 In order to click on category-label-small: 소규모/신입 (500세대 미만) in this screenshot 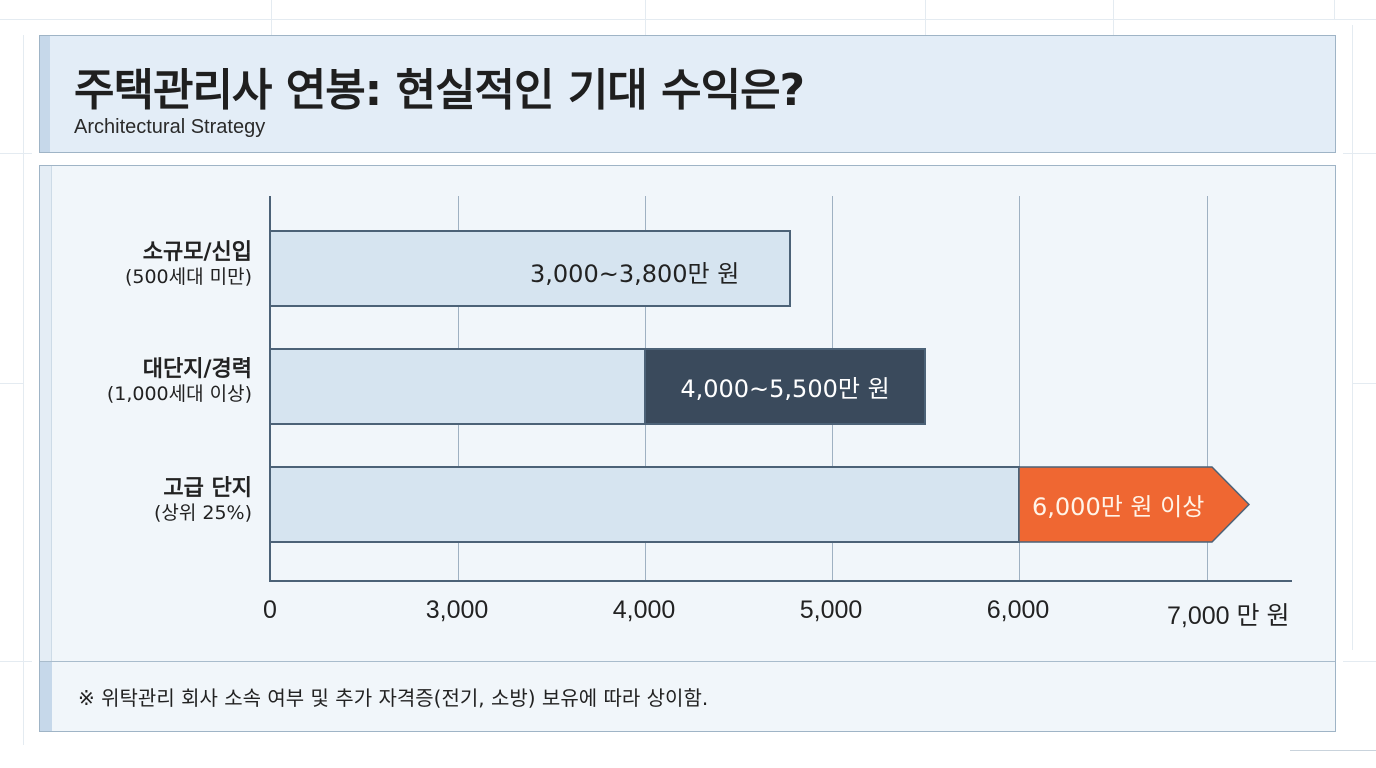, I will do `click(188, 264)`.